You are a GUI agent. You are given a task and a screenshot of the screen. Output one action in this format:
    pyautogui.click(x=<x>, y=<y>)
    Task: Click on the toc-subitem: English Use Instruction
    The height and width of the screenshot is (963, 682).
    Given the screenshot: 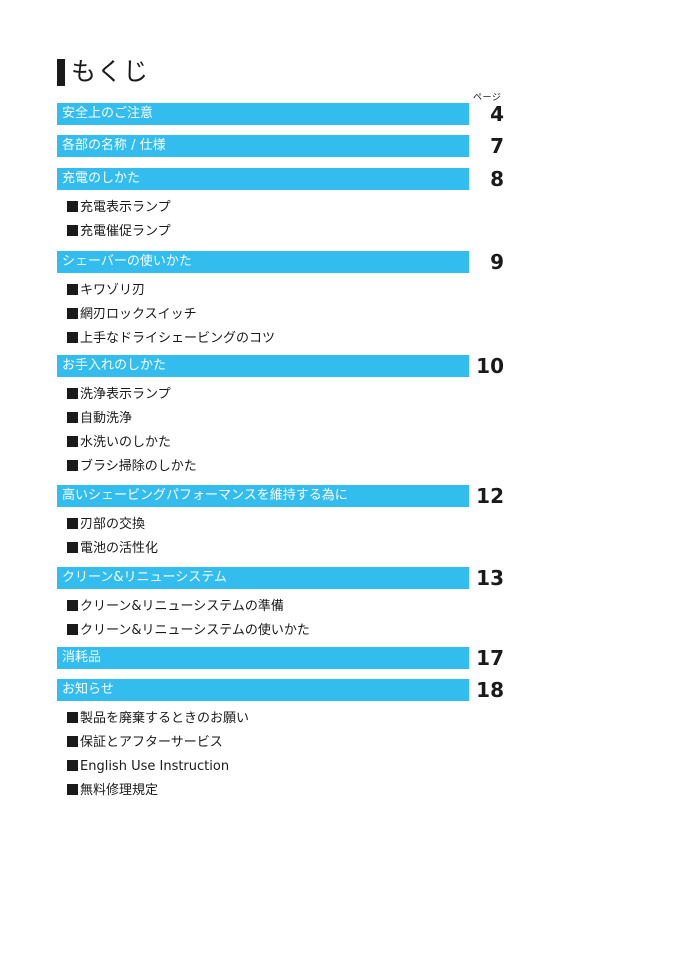 What is the action you would take?
    pyautogui.click(x=148, y=767)
    